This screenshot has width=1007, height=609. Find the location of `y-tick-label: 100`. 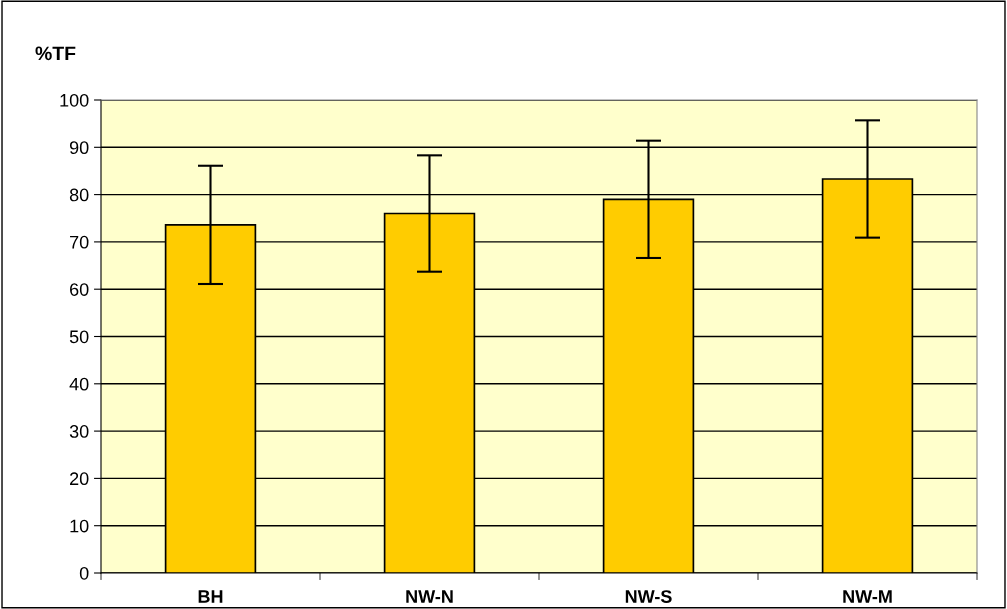

y-tick-label: 100 is located at coordinates (74, 100).